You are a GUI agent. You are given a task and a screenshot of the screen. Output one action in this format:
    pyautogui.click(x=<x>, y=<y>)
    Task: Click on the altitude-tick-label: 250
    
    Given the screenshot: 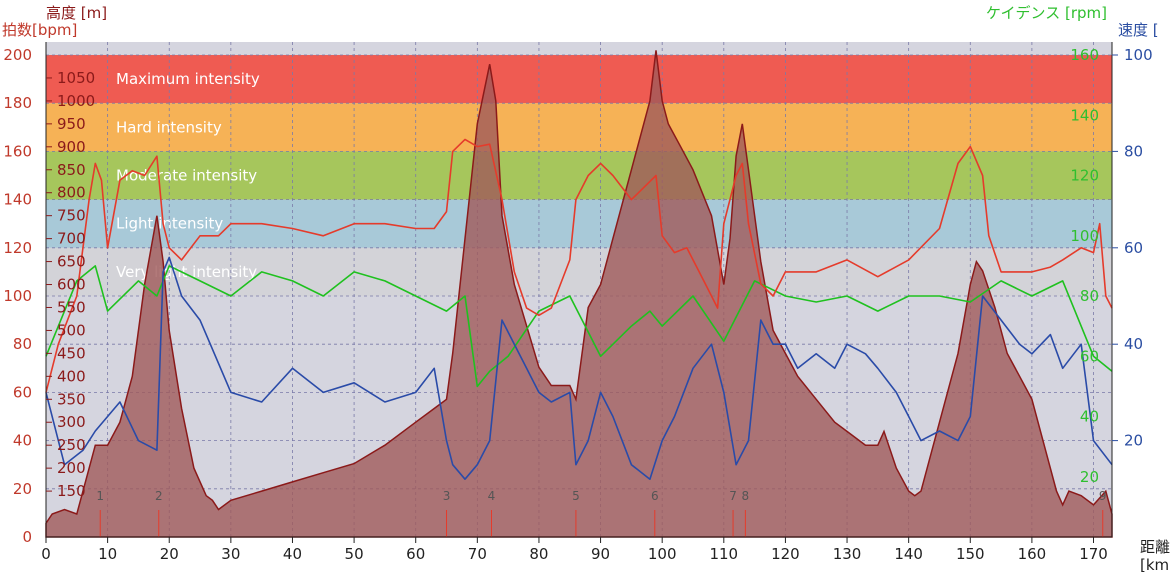 What is the action you would take?
    pyautogui.click(x=71, y=445)
    